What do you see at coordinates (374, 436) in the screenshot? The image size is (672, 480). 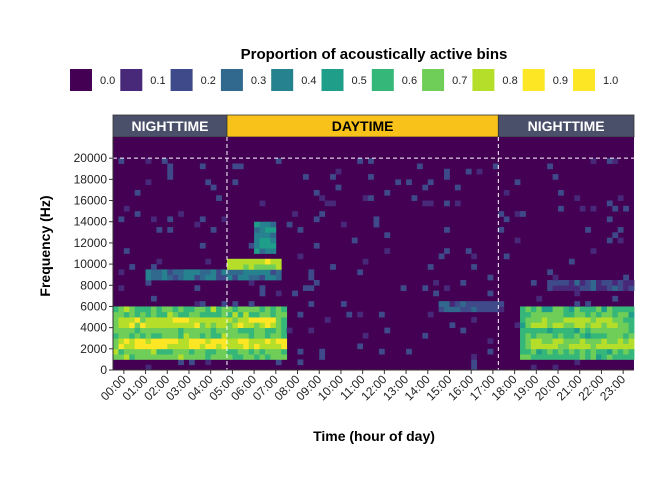 I see `x-axis-title: Time (hour of day)` at bounding box center [374, 436].